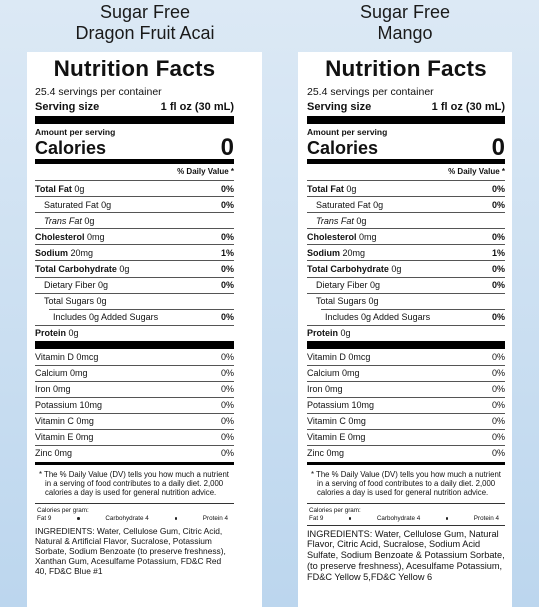 This screenshot has width=539, height=607. I want to click on nutrient-row: Total Fat 0g 0%, so click(406, 188).